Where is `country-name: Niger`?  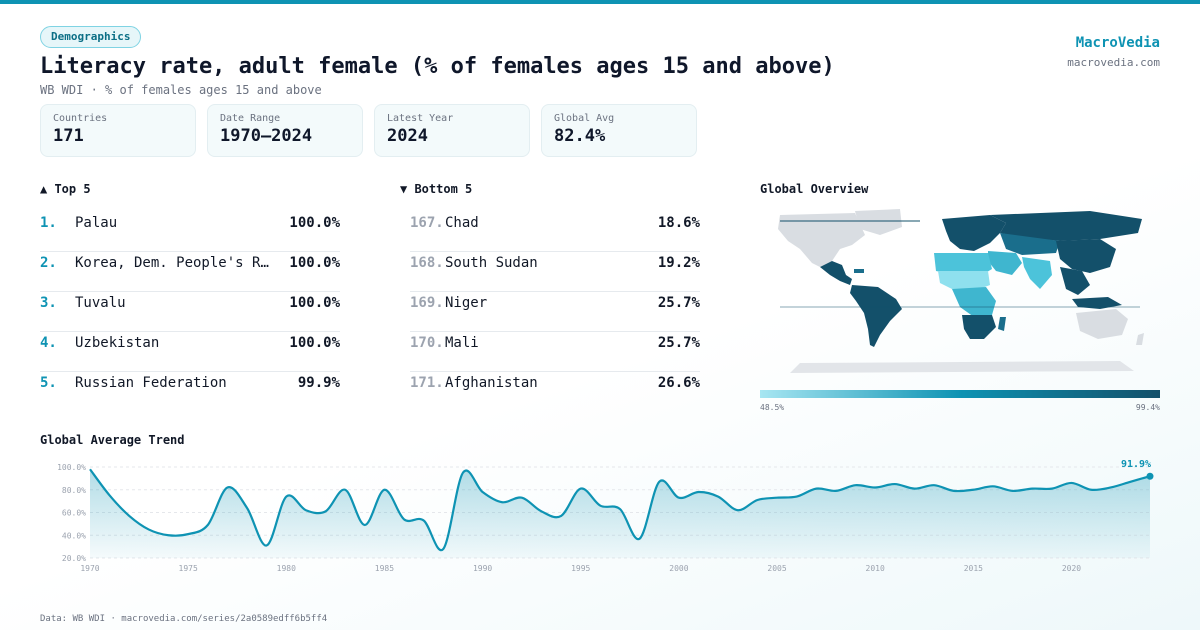
country-name: Niger is located at coordinates (466, 303).